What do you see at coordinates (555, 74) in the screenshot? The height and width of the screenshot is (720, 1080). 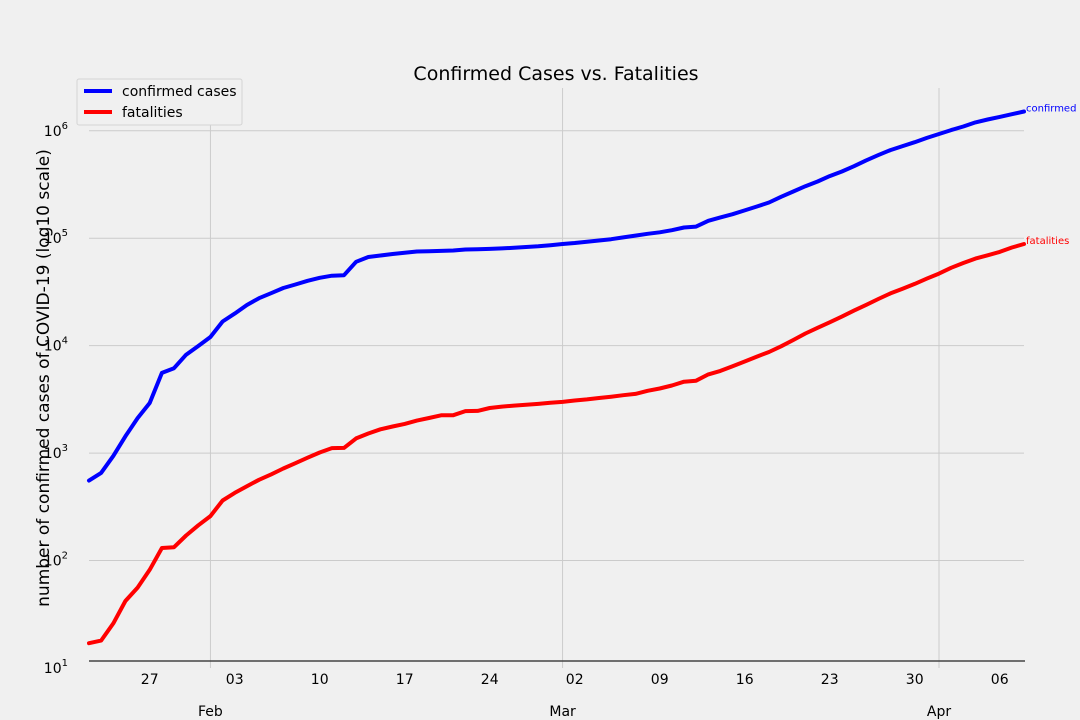 I see `chart-title: Confirmed Cases vs. Fatalities` at bounding box center [555, 74].